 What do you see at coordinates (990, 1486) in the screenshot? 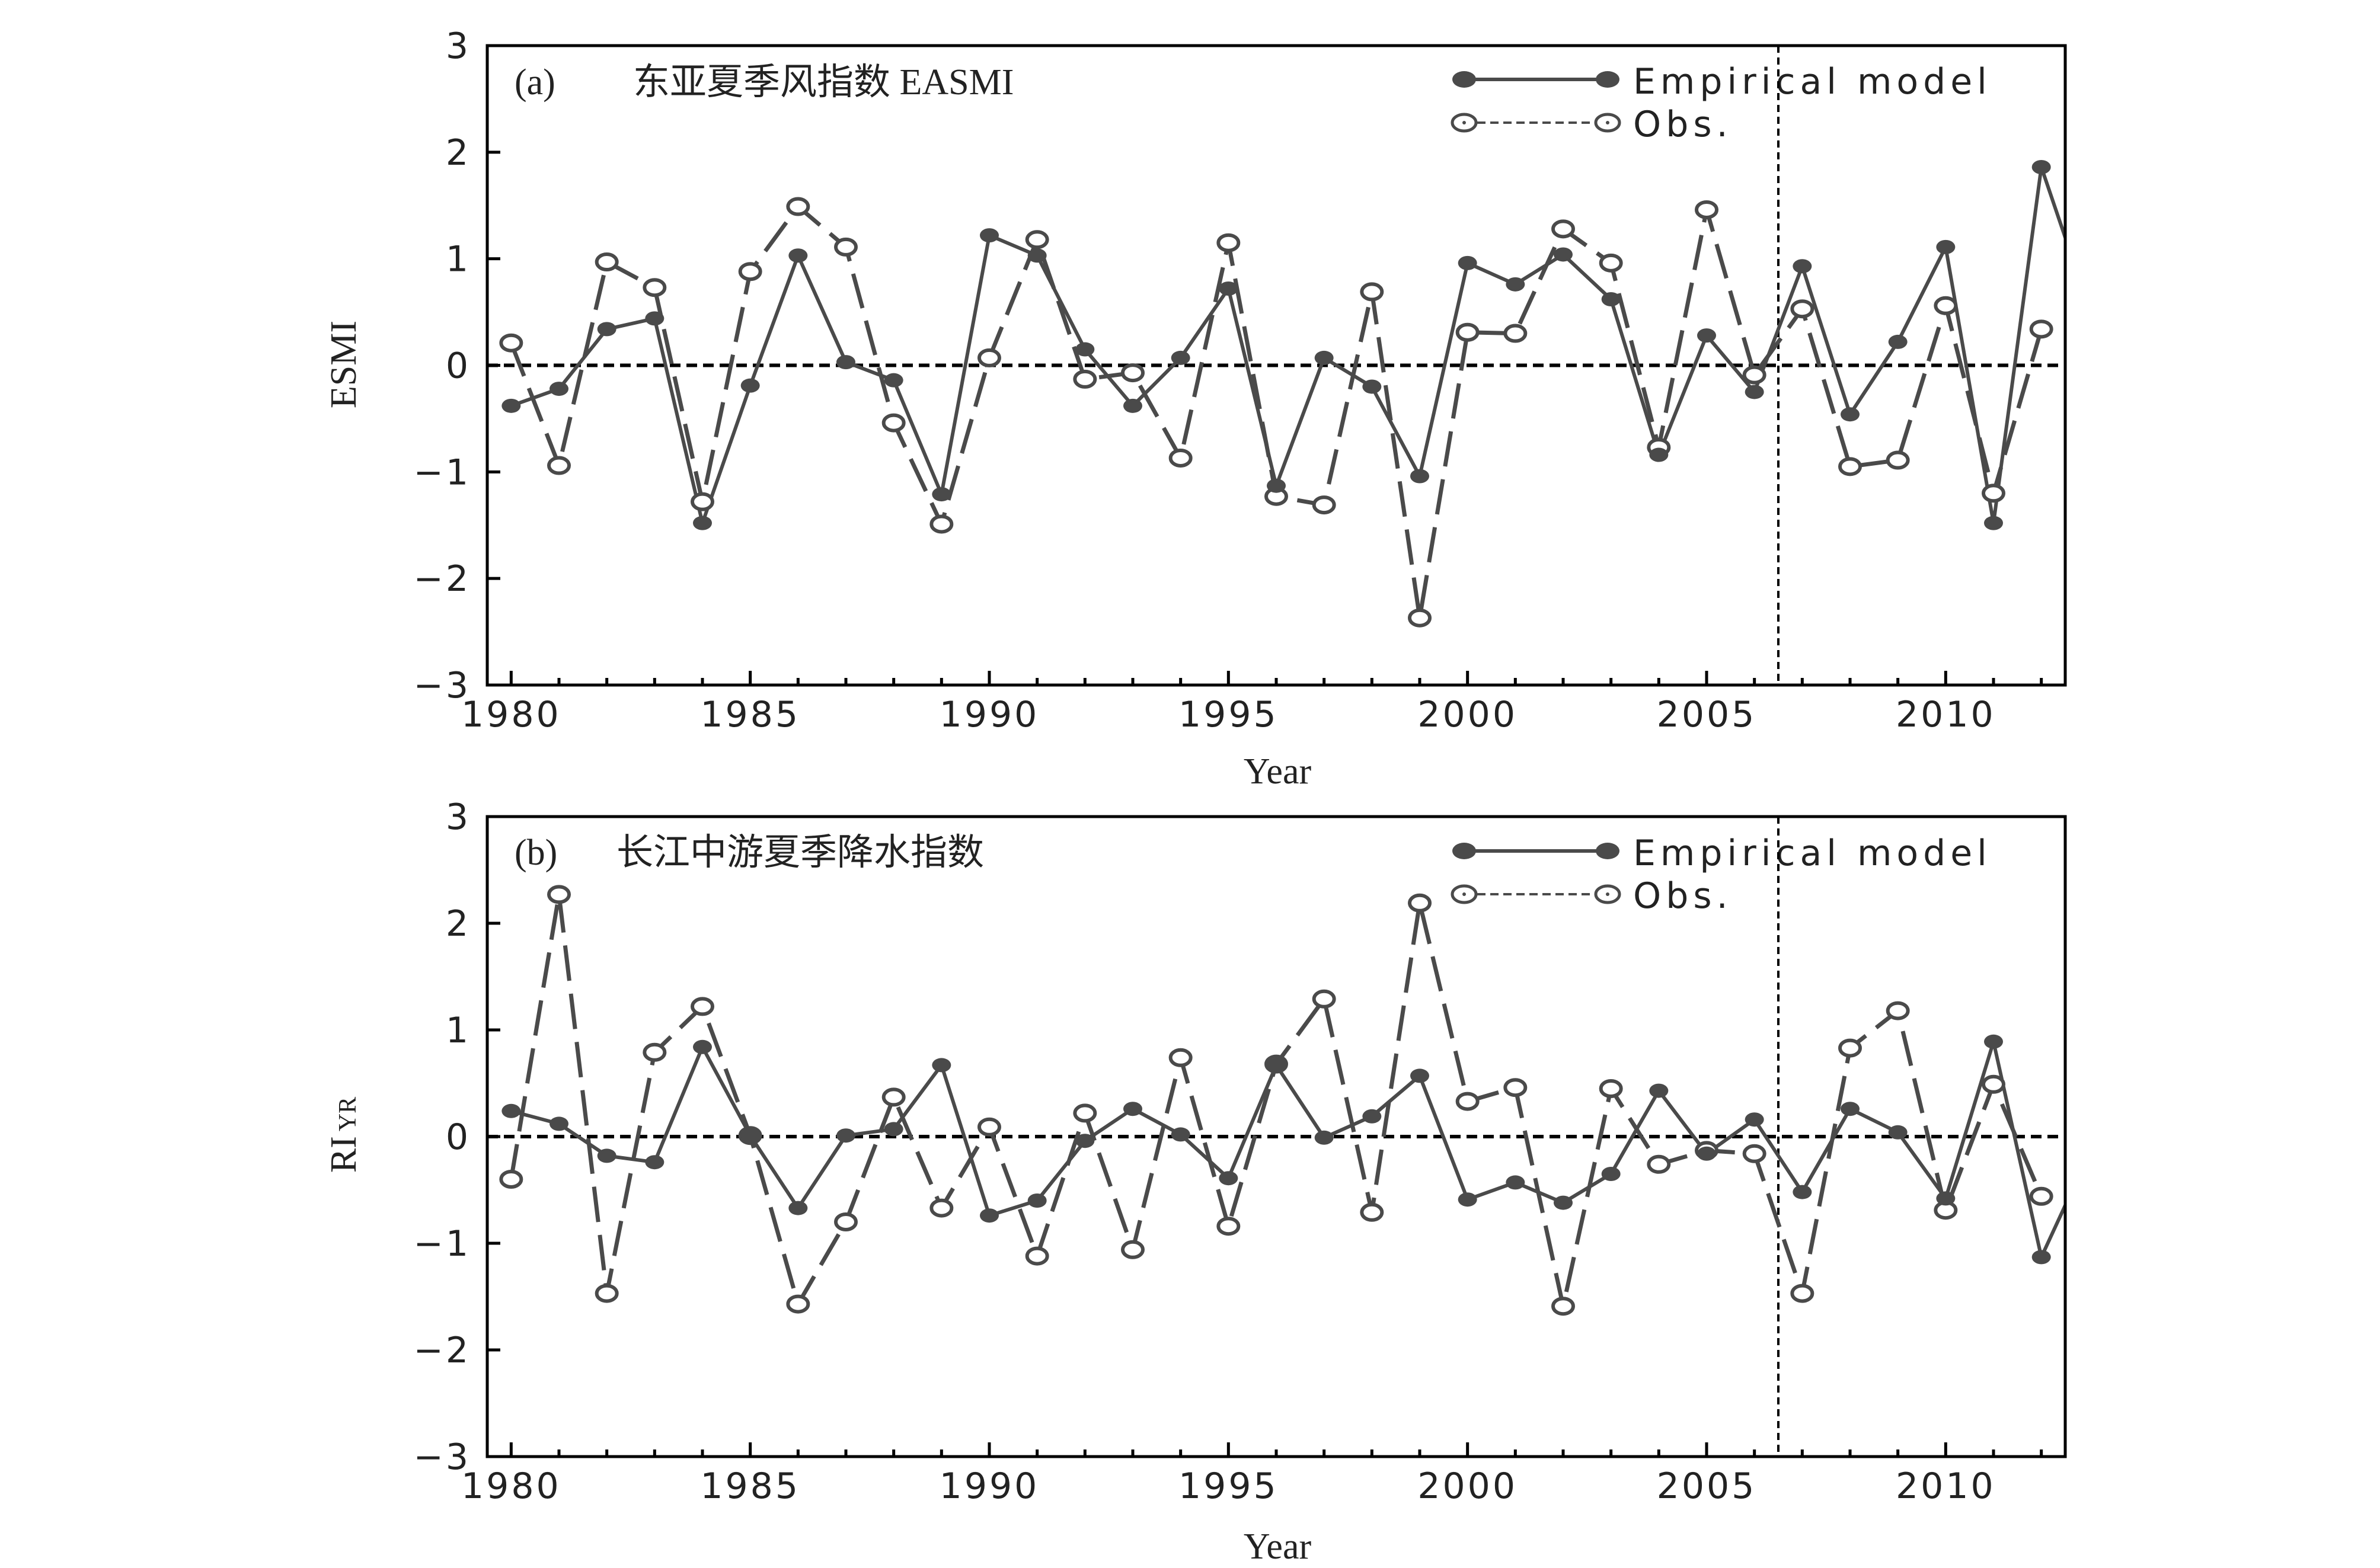
I see `x-tick-label: 1990` at bounding box center [990, 1486].